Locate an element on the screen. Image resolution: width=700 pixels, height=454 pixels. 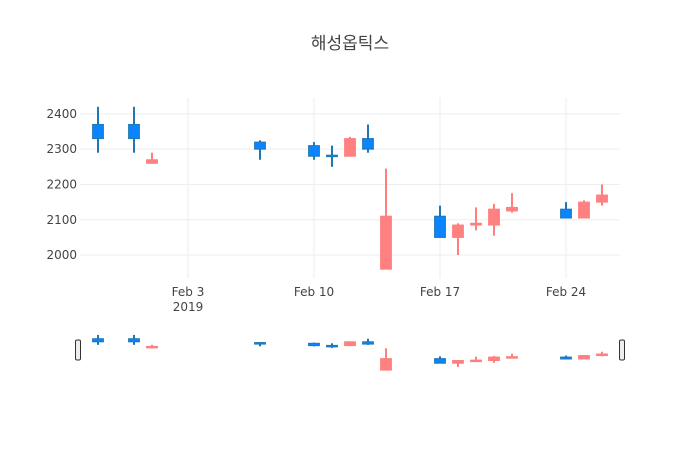
range-slider-background is located at coordinates (350, 352).